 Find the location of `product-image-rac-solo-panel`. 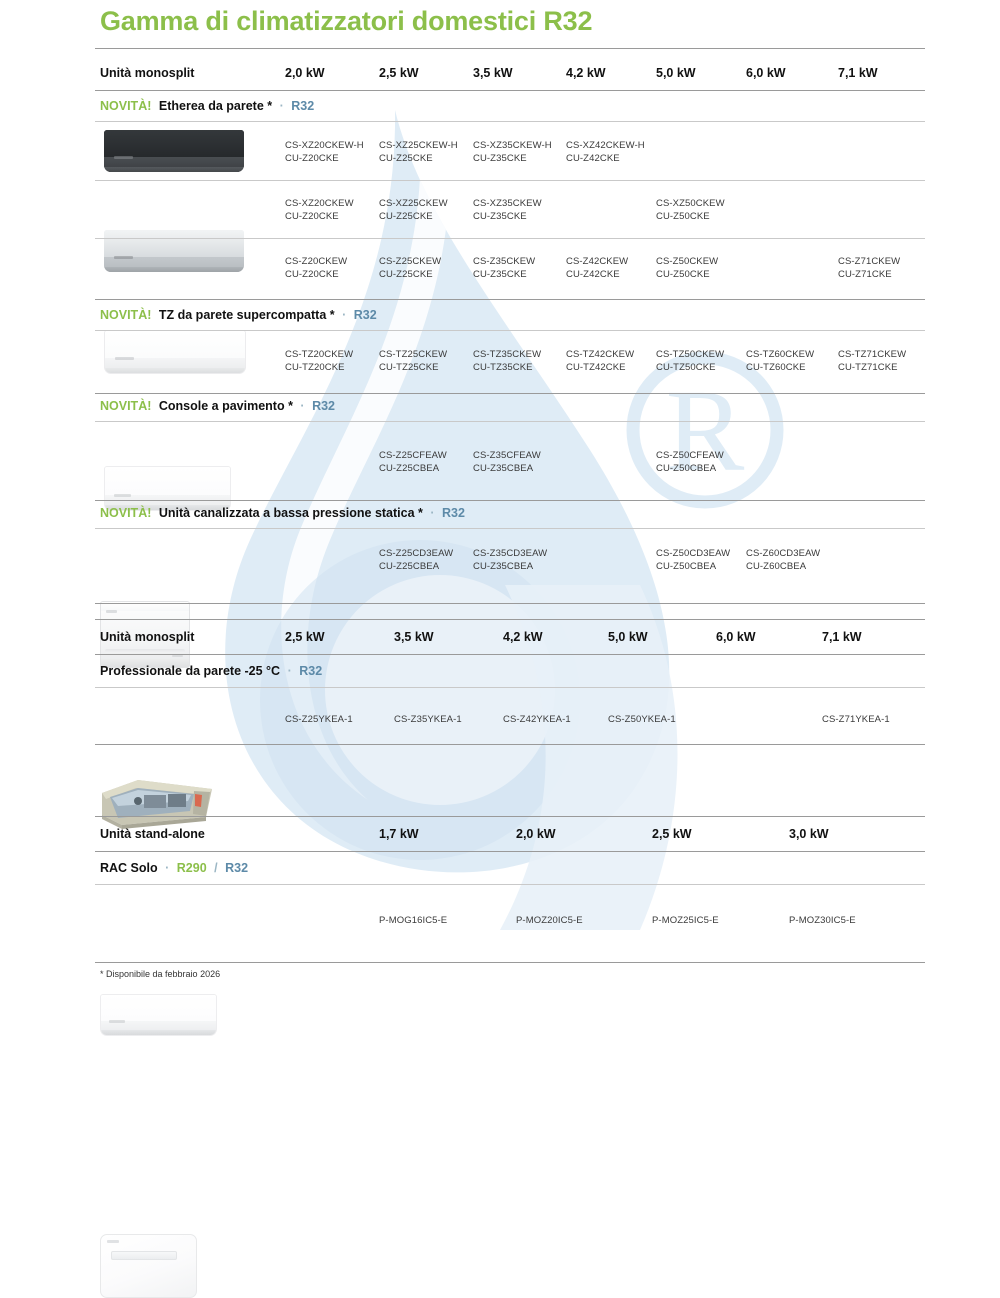

product-image-rac-solo-panel is located at coordinates (148, 1266).